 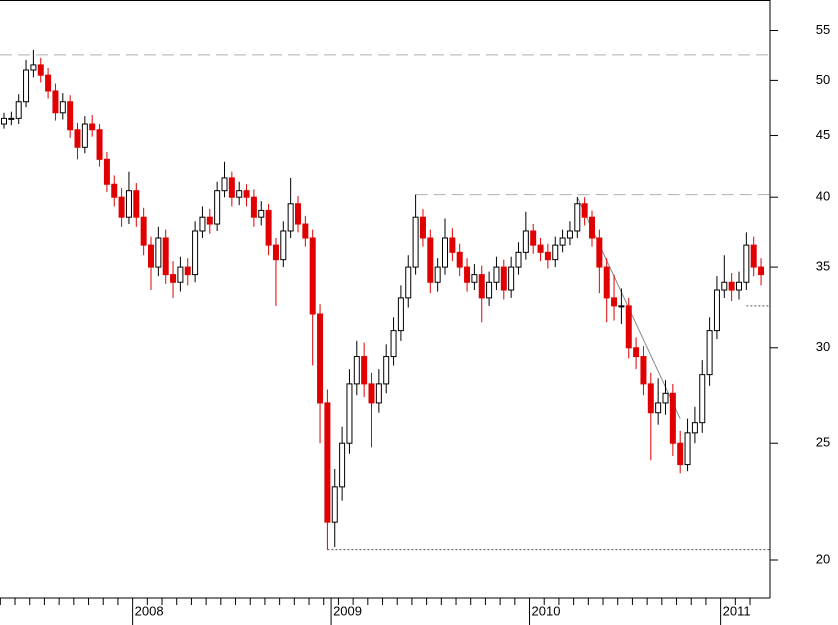 What do you see at coordinates (347, 610) in the screenshot?
I see `x-tick-label: 2009` at bounding box center [347, 610].